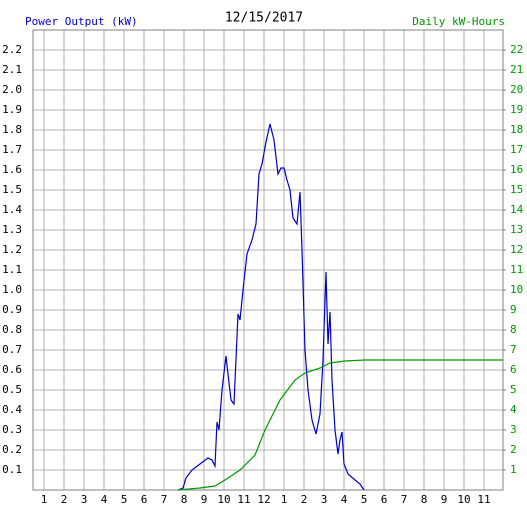  Describe the element at coordinates (516, 289) in the screenshot. I see `y2-tick-label: 10` at that location.